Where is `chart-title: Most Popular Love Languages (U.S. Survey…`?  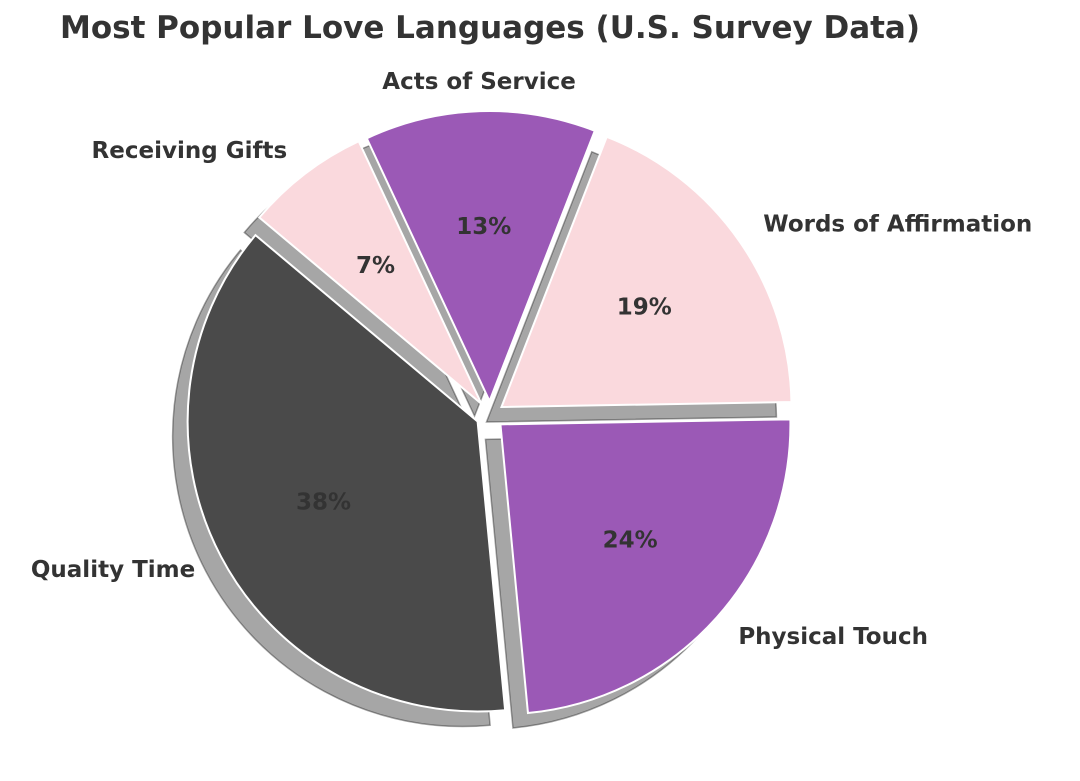
chart-title: Most Popular Love Languages (U.S. Survey… is located at coordinates (490, 28).